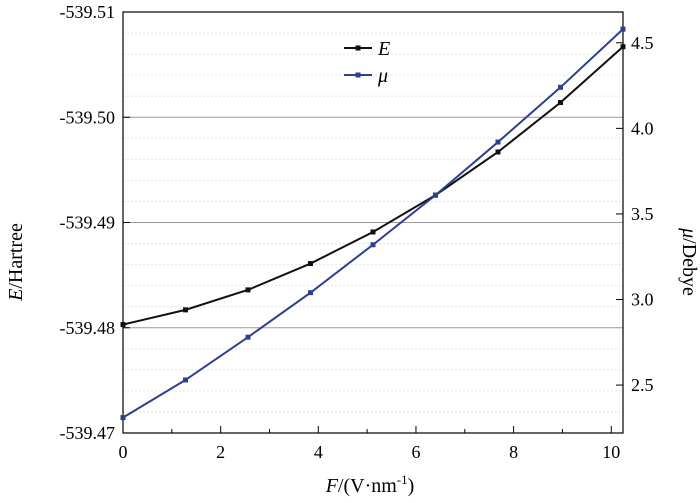 The image size is (700, 503). I want to click on y-right-tick-label: 4.0, so click(642, 128).